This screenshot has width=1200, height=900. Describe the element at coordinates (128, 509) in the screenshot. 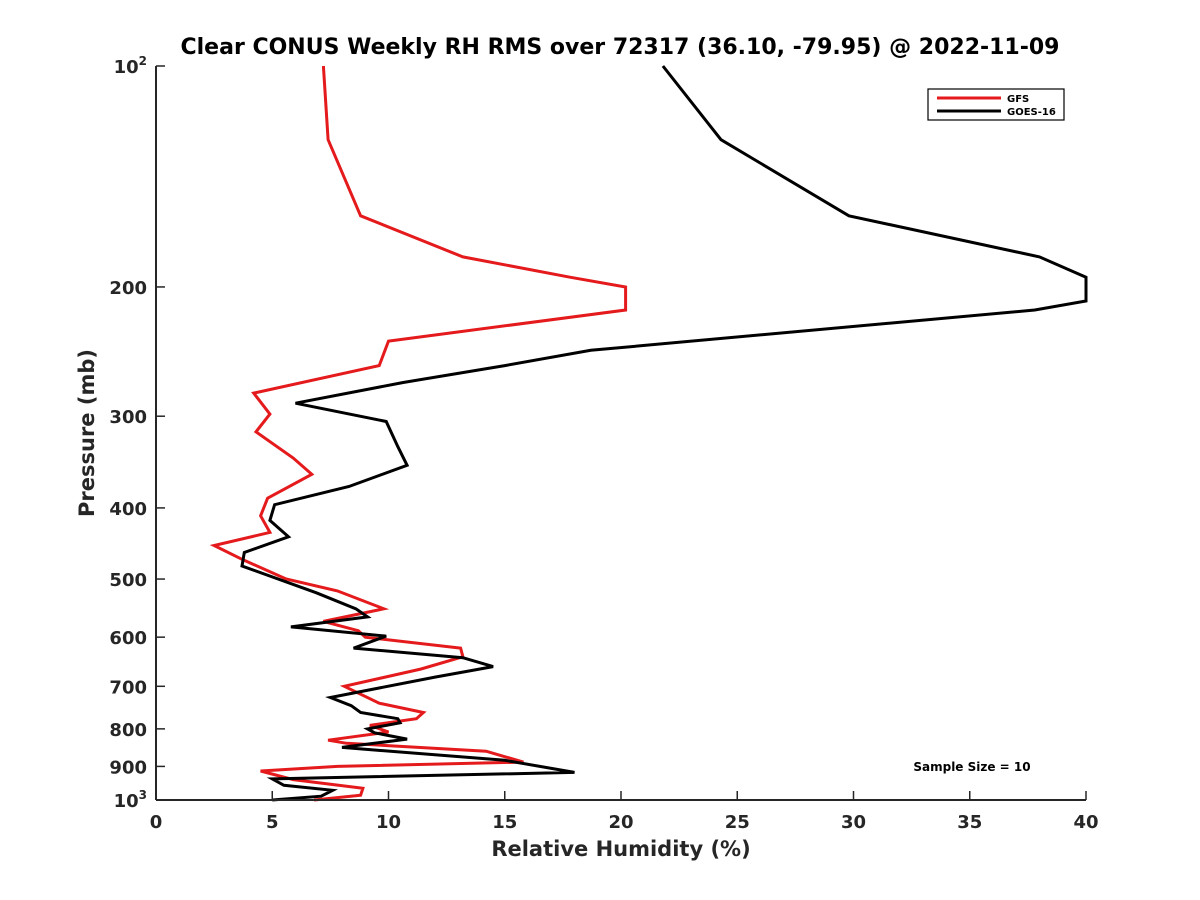

I see `y-tick-label: 400` at that location.